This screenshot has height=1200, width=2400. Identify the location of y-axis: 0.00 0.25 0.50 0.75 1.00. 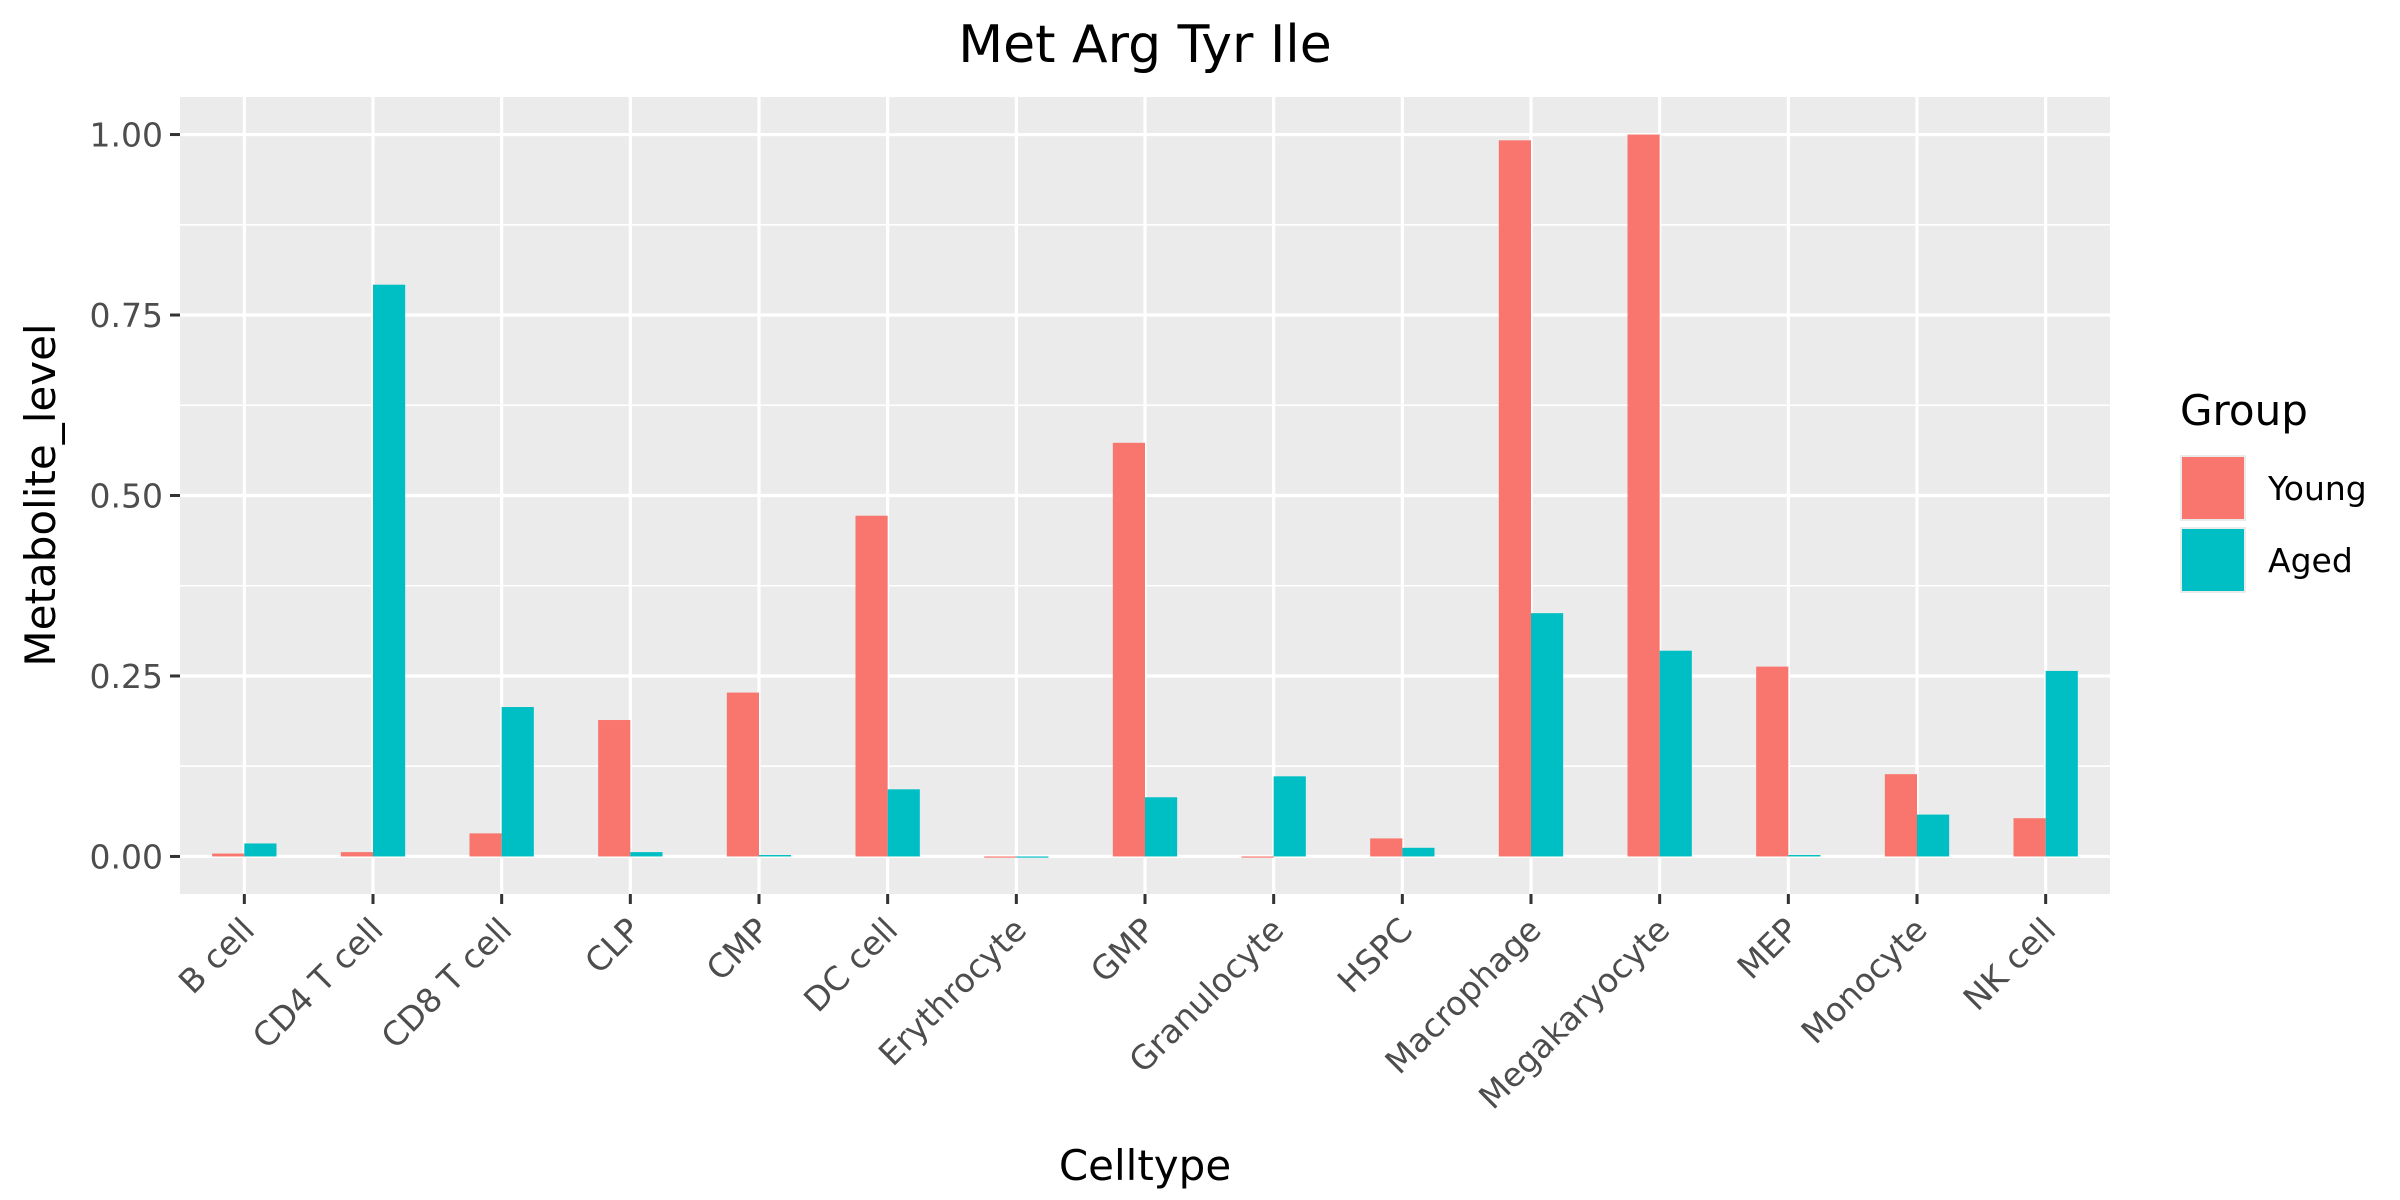
(135, 496).